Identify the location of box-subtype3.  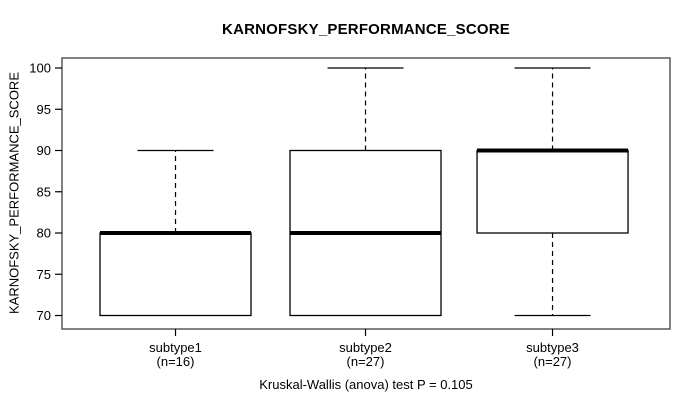
(552, 191).